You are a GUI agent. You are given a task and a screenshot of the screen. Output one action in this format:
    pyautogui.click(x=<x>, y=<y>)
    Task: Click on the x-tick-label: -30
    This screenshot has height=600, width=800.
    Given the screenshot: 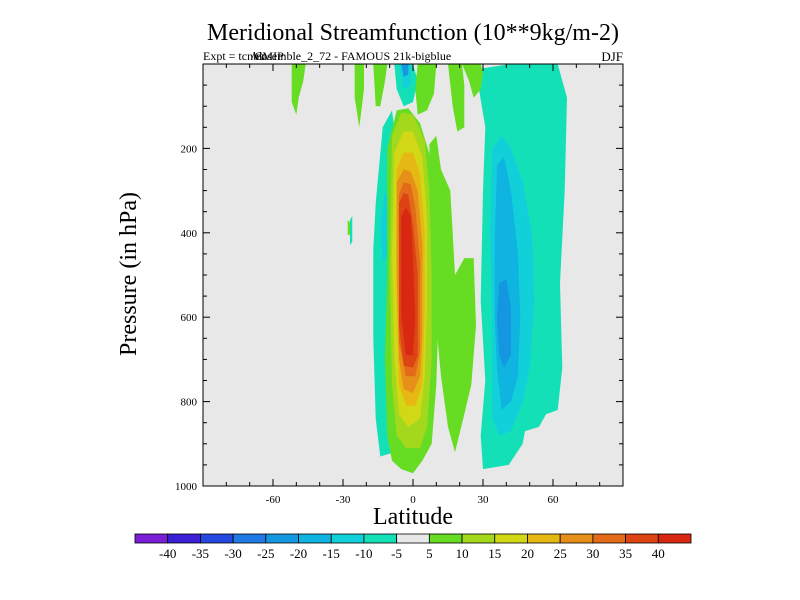 What is the action you would take?
    pyautogui.click(x=343, y=500)
    